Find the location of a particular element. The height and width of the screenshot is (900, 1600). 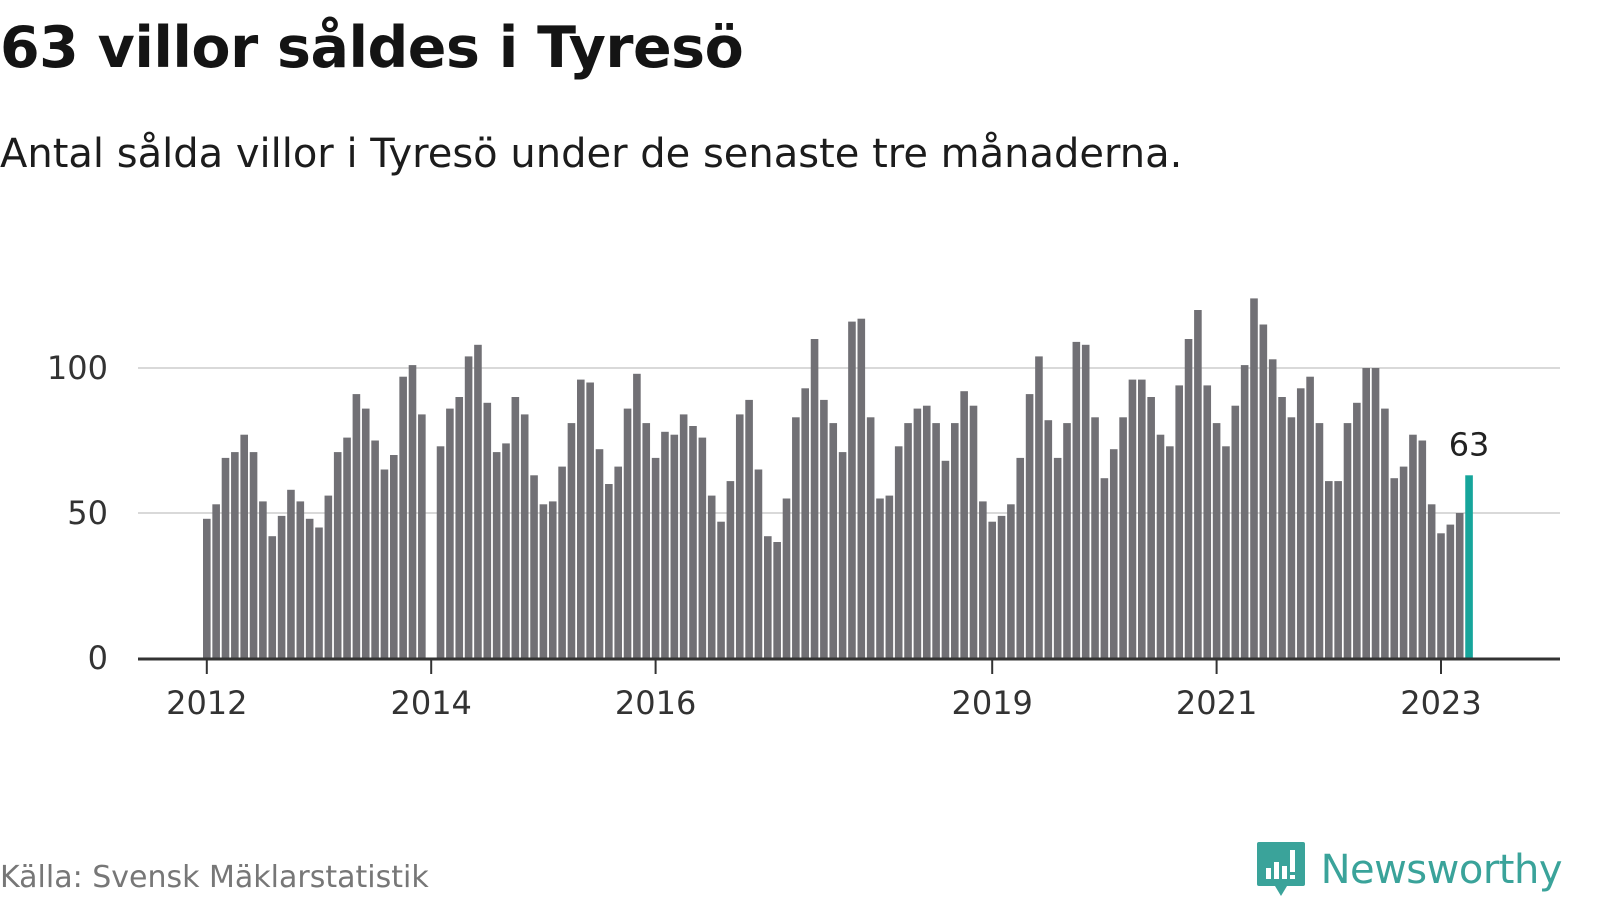

newsworthy-chart-icon is located at coordinates (1280, 869).